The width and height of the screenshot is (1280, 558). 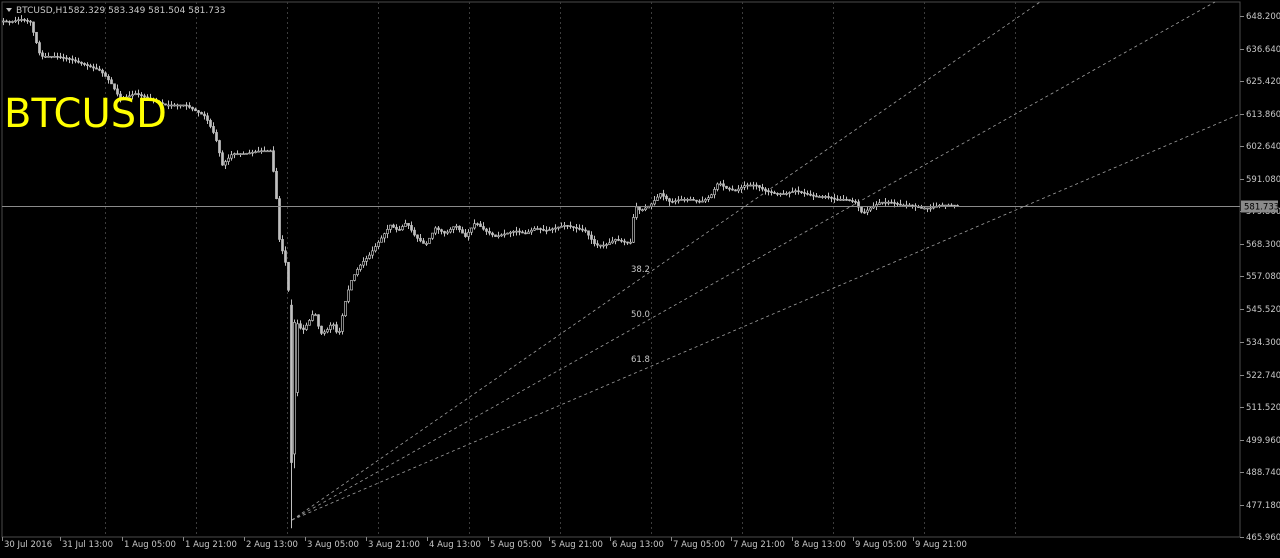 What do you see at coordinates (759, 545) in the screenshot?
I see `x-tick-label-12: 7 Aug 21:00` at bounding box center [759, 545].